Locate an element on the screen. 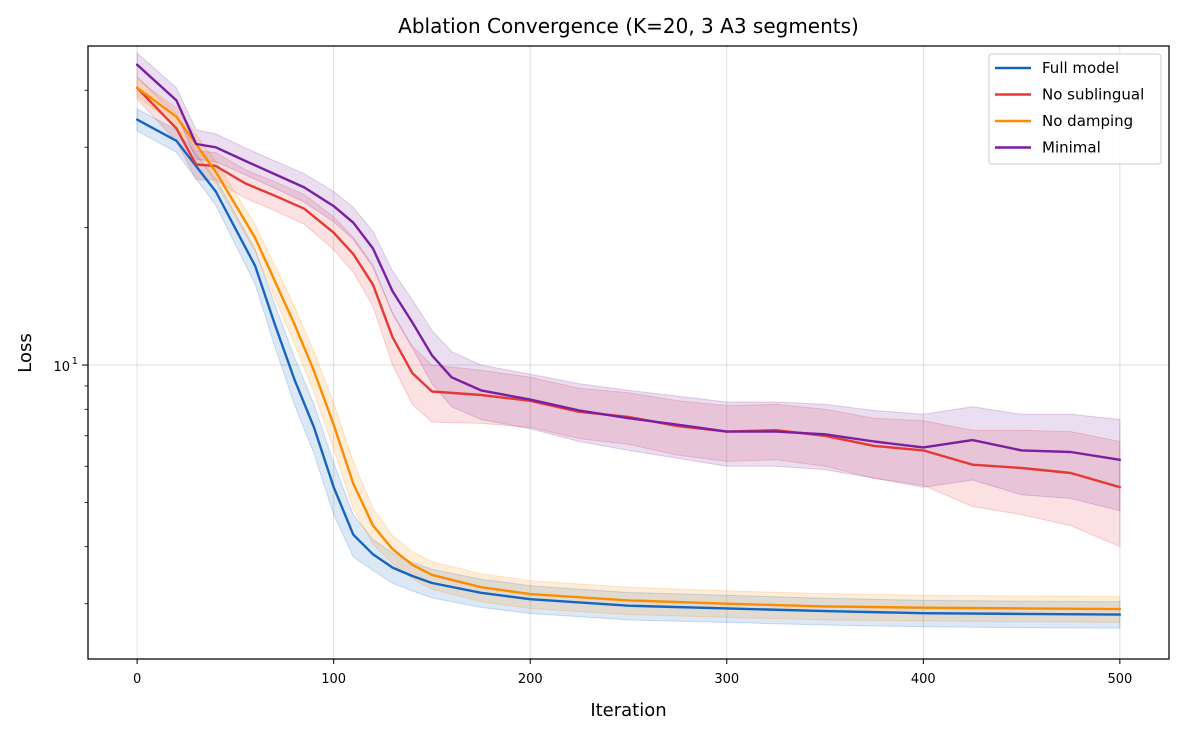 This screenshot has width=1185, height=735. legend-frame is located at coordinates (1075, 109).